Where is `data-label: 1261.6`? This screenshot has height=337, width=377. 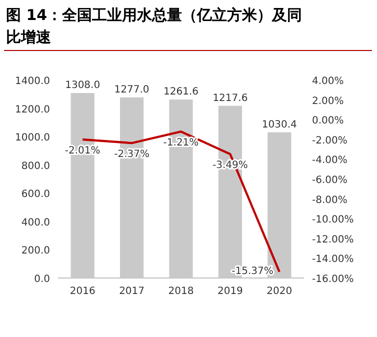 data-label: 1261.6 is located at coordinates (181, 92).